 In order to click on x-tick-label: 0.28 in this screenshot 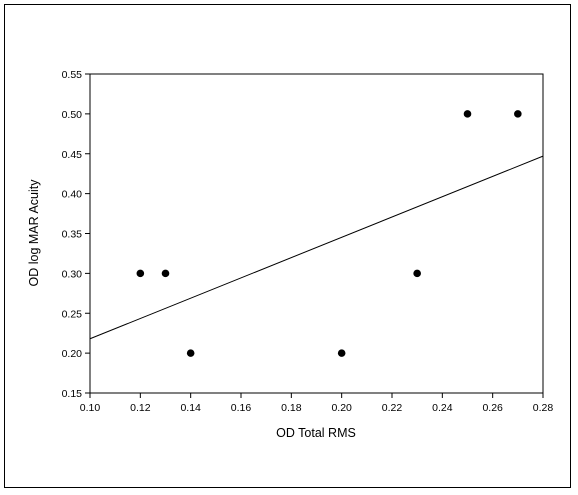, I will do `click(543, 408)`.